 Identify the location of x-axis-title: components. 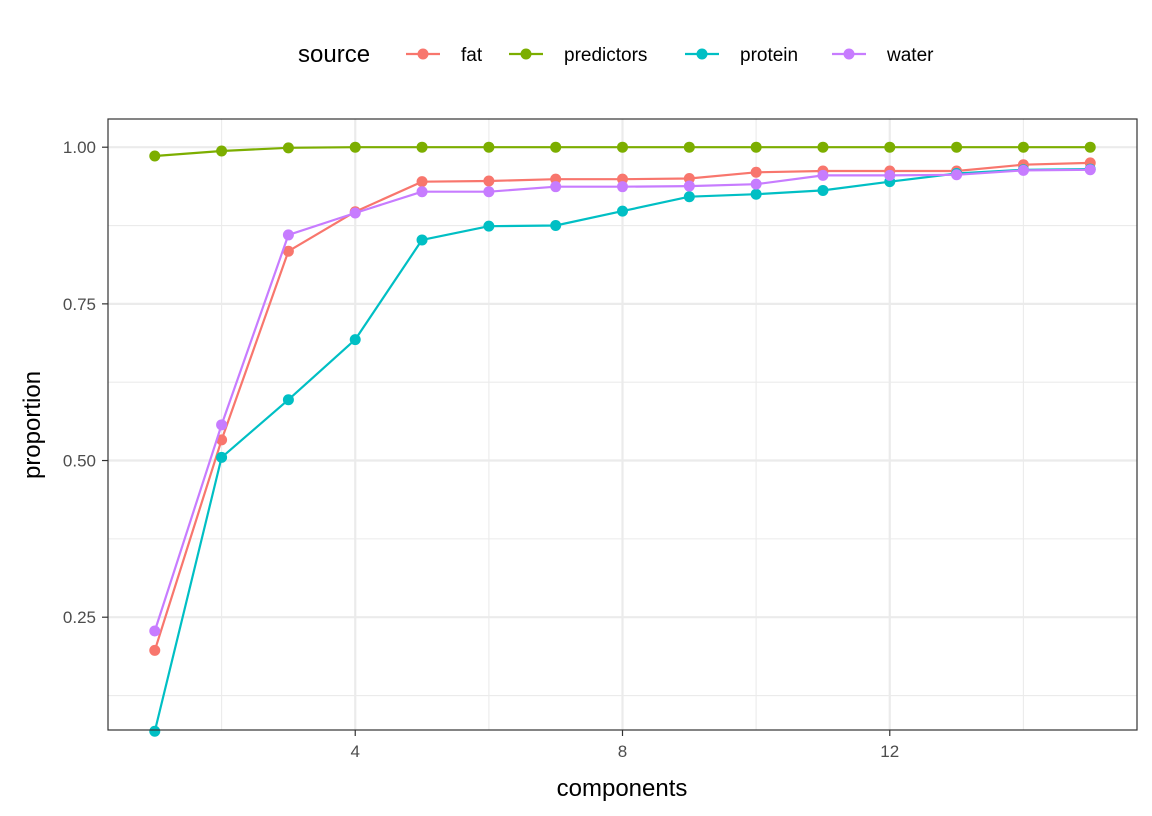
(622, 788).